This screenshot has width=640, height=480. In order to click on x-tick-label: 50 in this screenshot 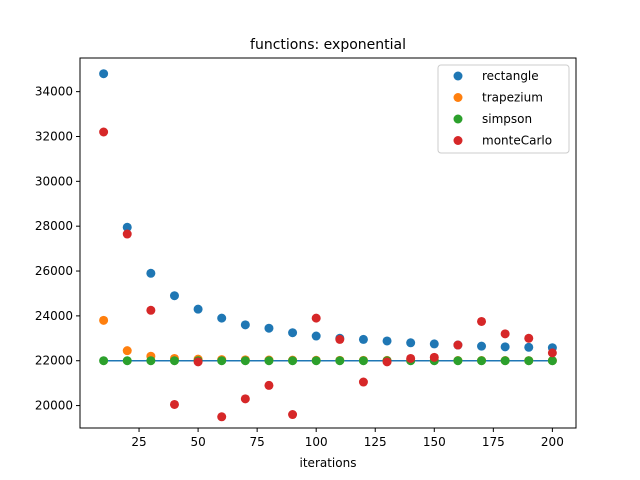, I will do `click(197, 442)`.